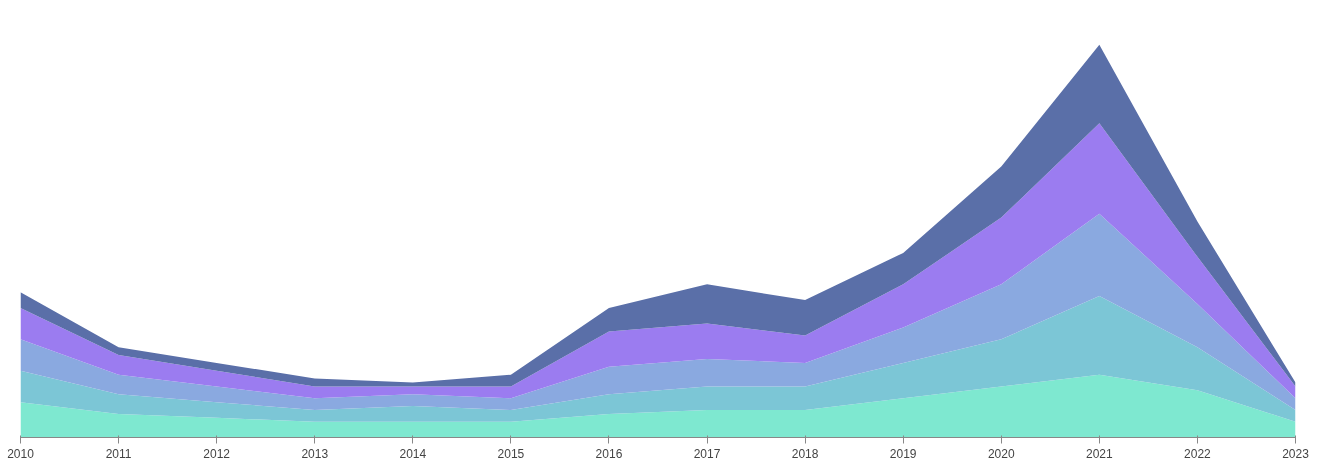  I want to click on x-tick-label: 2013, so click(315, 453).